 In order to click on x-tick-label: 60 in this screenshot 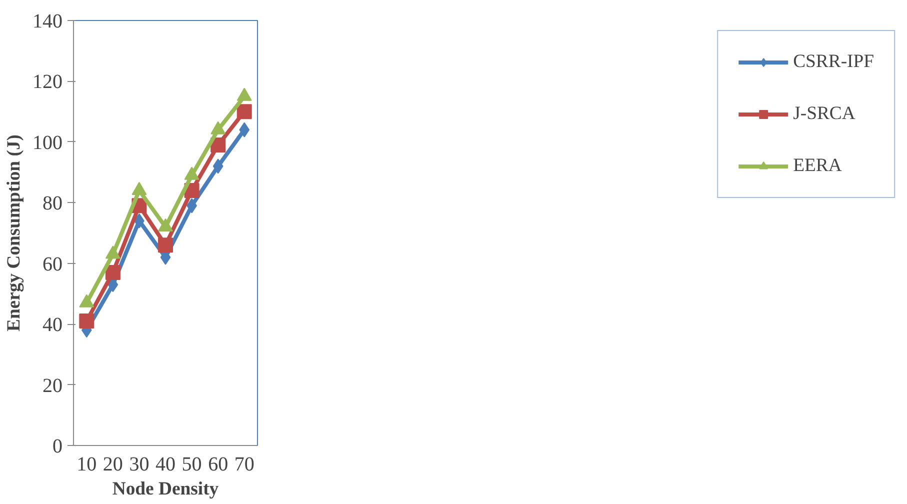, I will do `click(218, 465)`.